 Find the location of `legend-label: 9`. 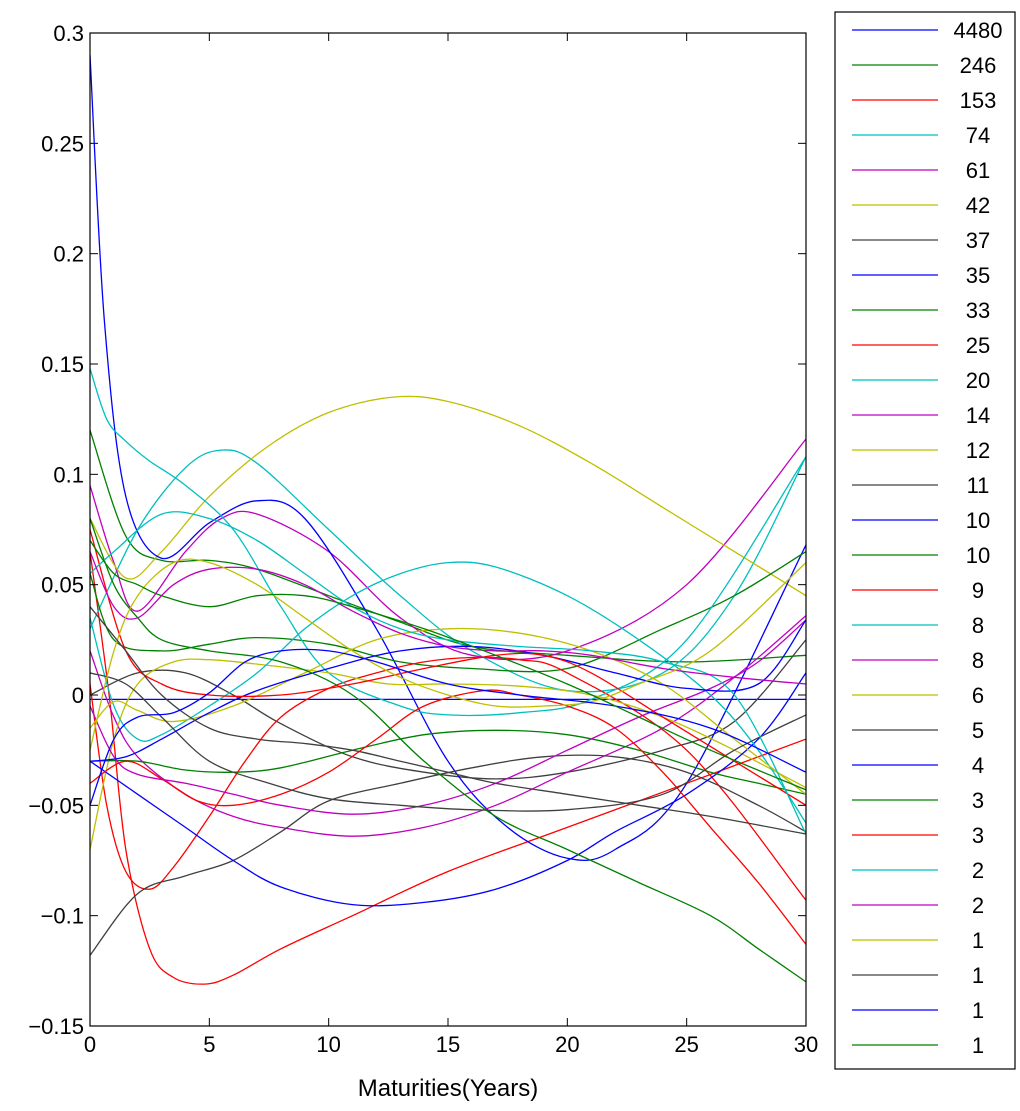

legend-label: 9 is located at coordinates (978, 590).